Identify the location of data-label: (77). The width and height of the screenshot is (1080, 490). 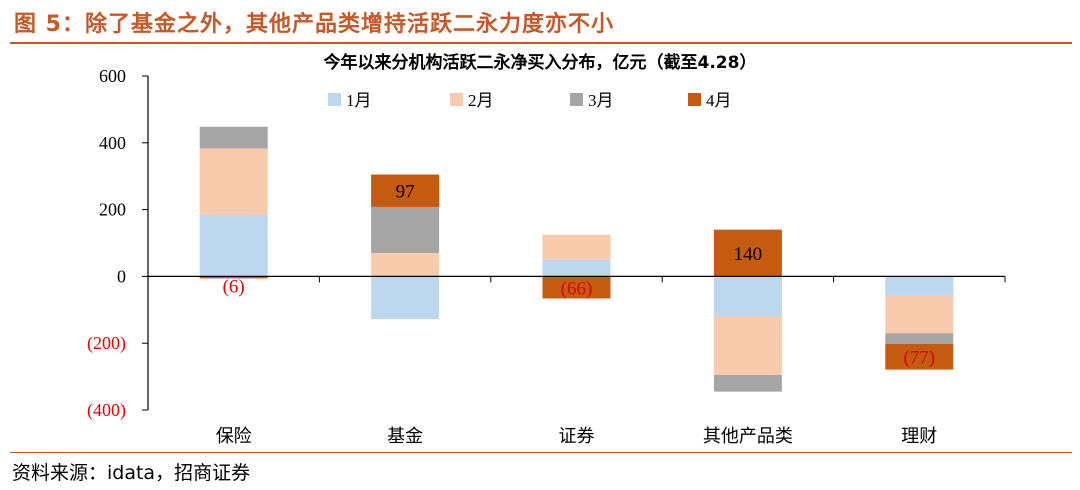
(919, 358).